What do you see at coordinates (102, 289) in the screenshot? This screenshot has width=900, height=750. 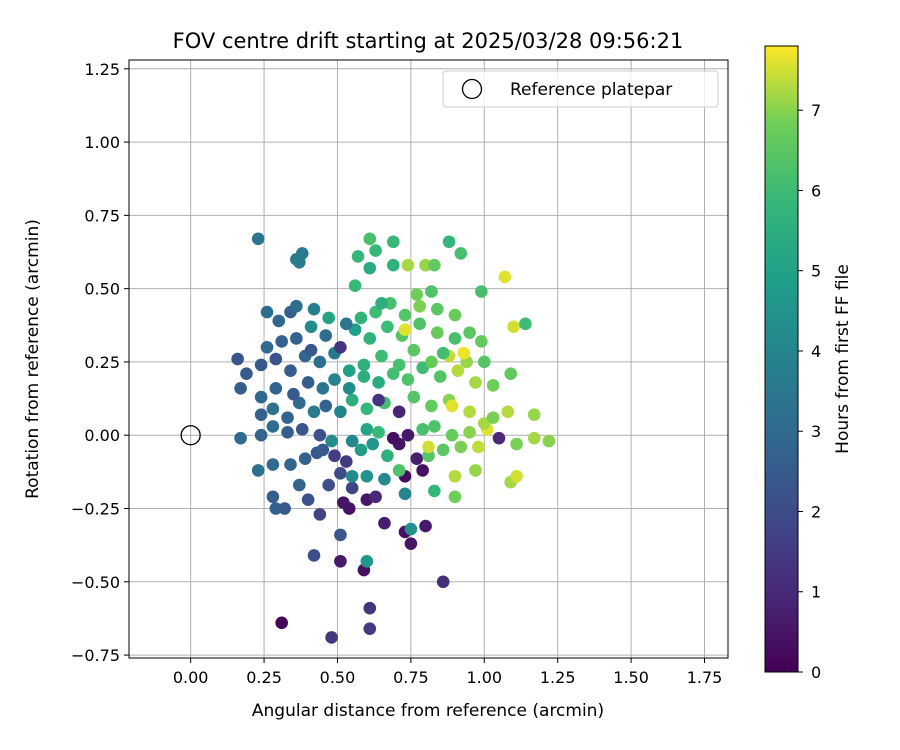 I see `y-tick-label: 0.50` at bounding box center [102, 289].